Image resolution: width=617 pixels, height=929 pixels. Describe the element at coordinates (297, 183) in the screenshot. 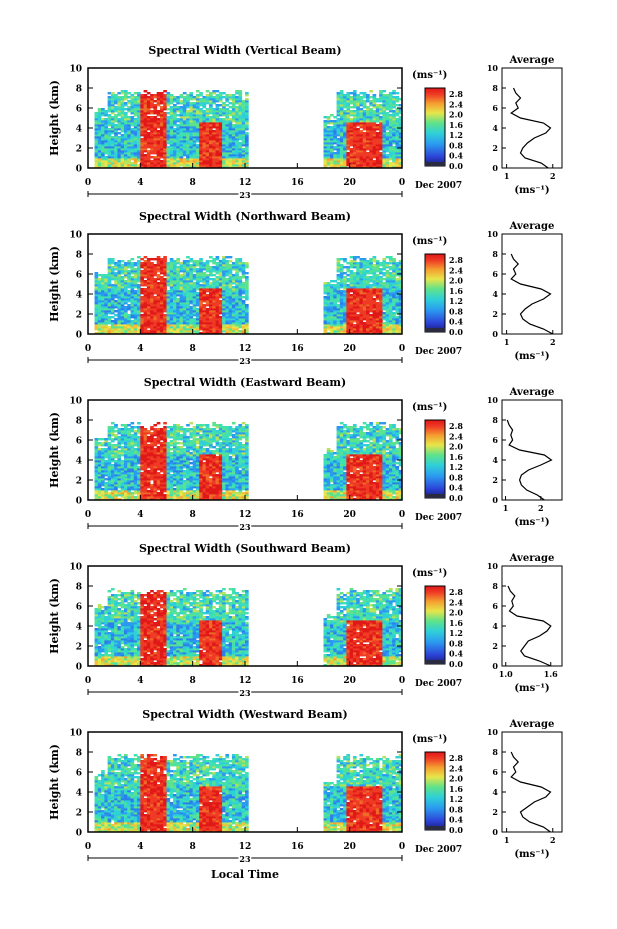

I see `x-tick-label: 16` at that location.